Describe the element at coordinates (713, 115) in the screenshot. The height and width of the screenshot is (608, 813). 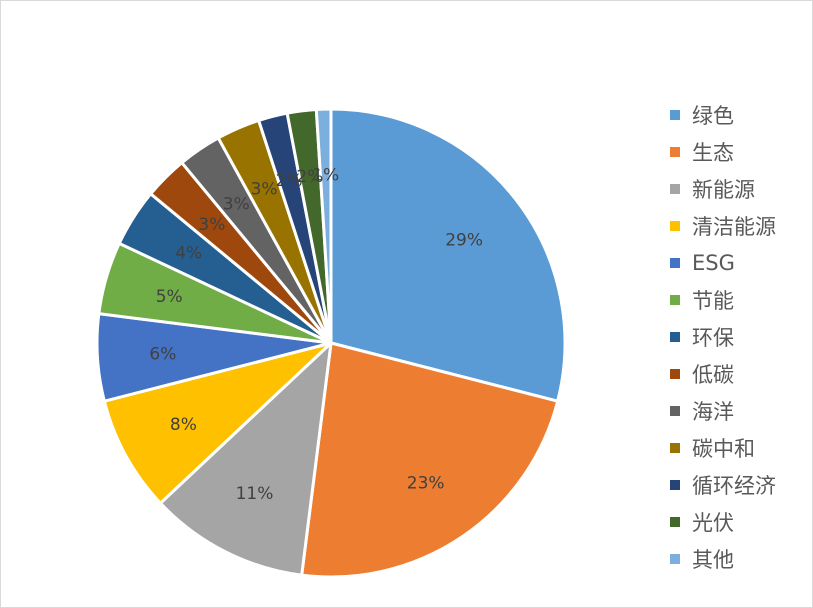
I see `legend-label-0: 绿色` at that location.